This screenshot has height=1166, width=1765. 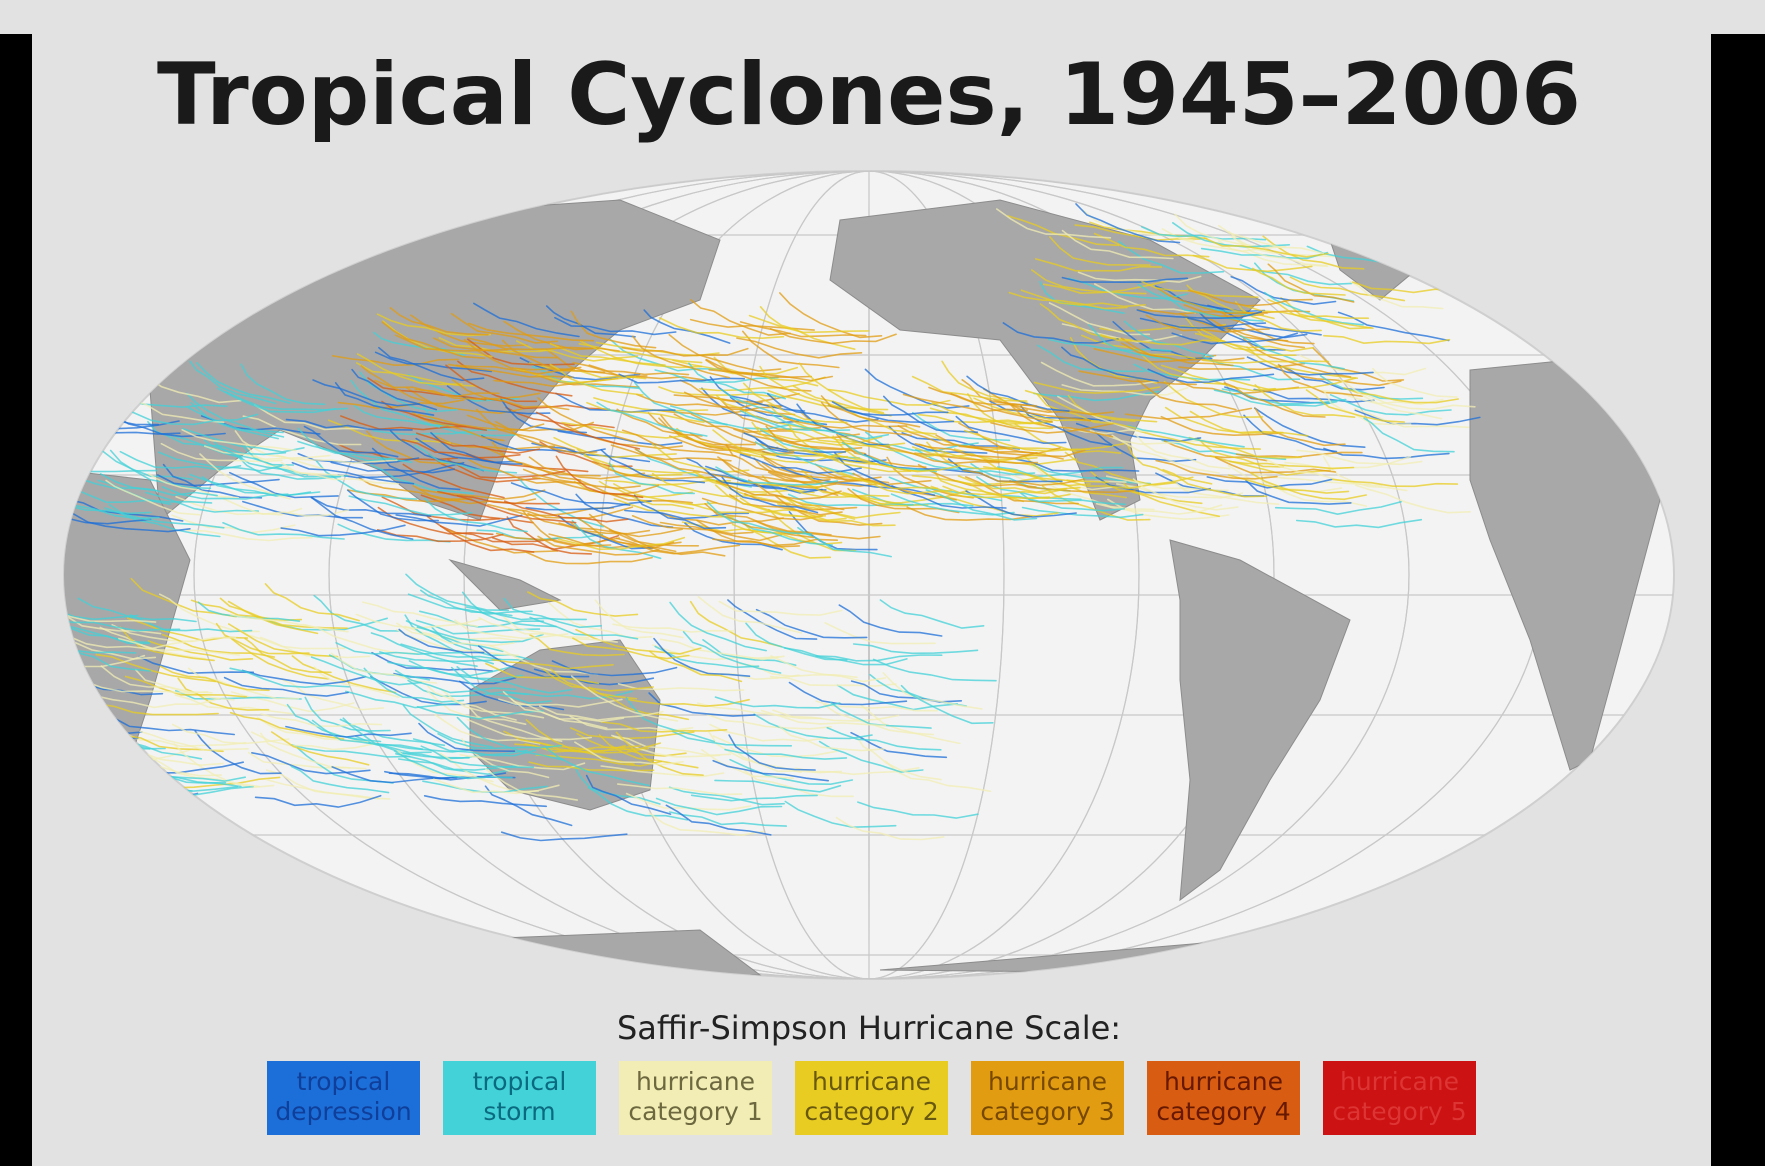 What do you see at coordinates (343, 1098) in the screenshot?
I see `legend-swatch` at bounding box center [343, 1098].